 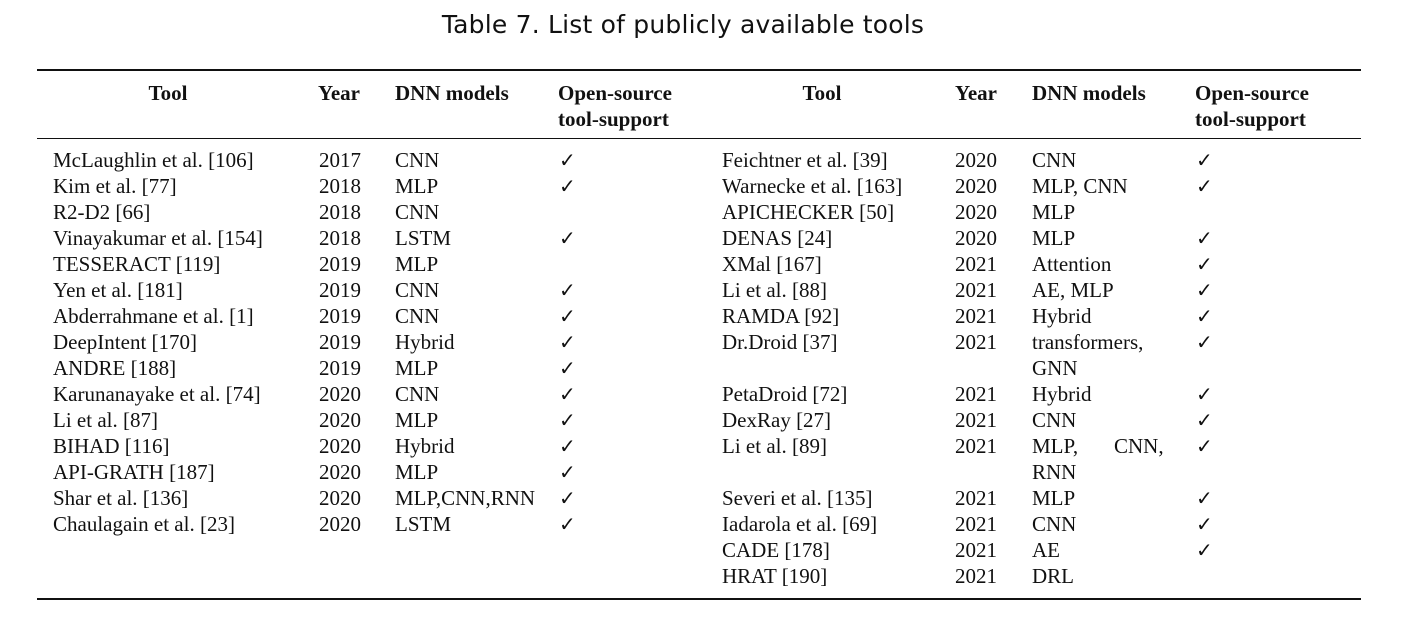 I want to click on header-open-source-left: Open-source tool-support, so click(x=615, y=106).